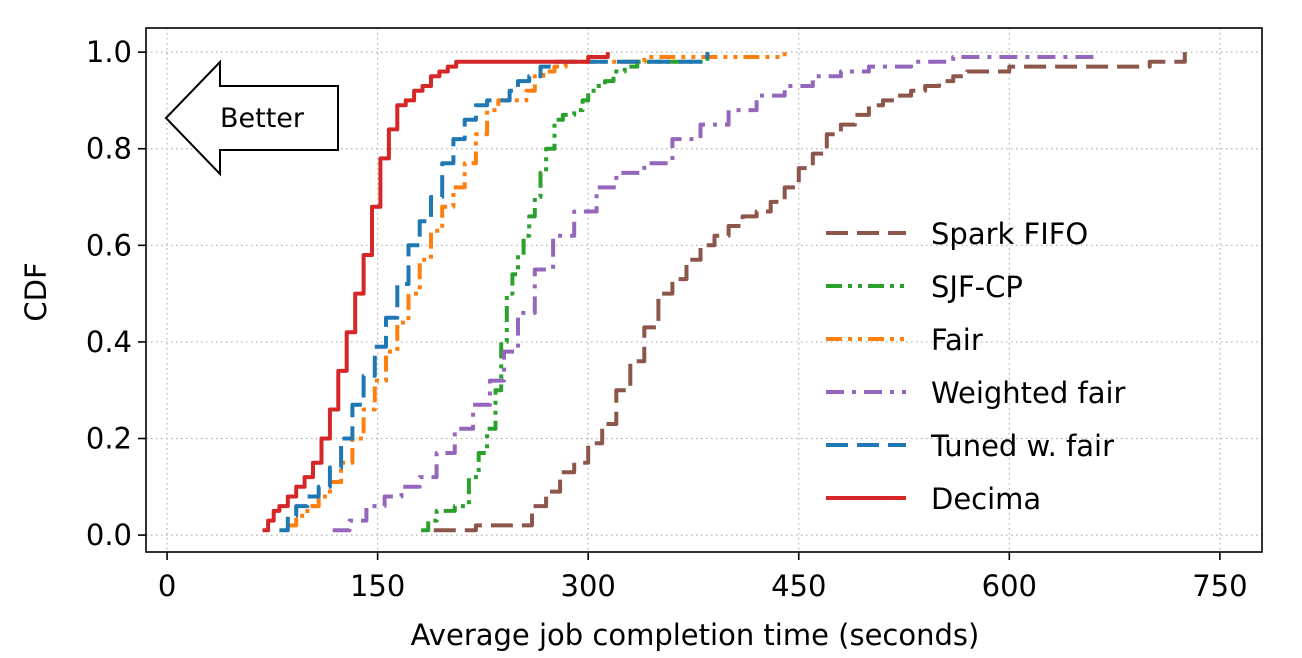 This screenshot has height=658, width=1302. I want to click on x-tick-label: 450, so click(798, 586).